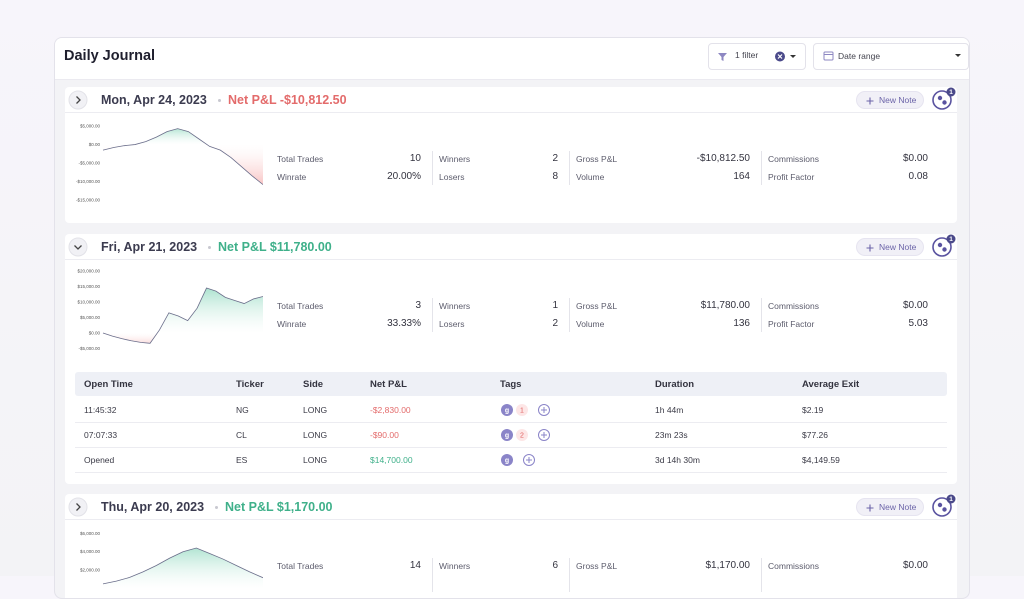 Image resolution: width=1024 pixels, height=599 pixels. What do you see at coordinates (511, 384) in the screenshot?
I see `table-header` at bounding box center [511, 384].